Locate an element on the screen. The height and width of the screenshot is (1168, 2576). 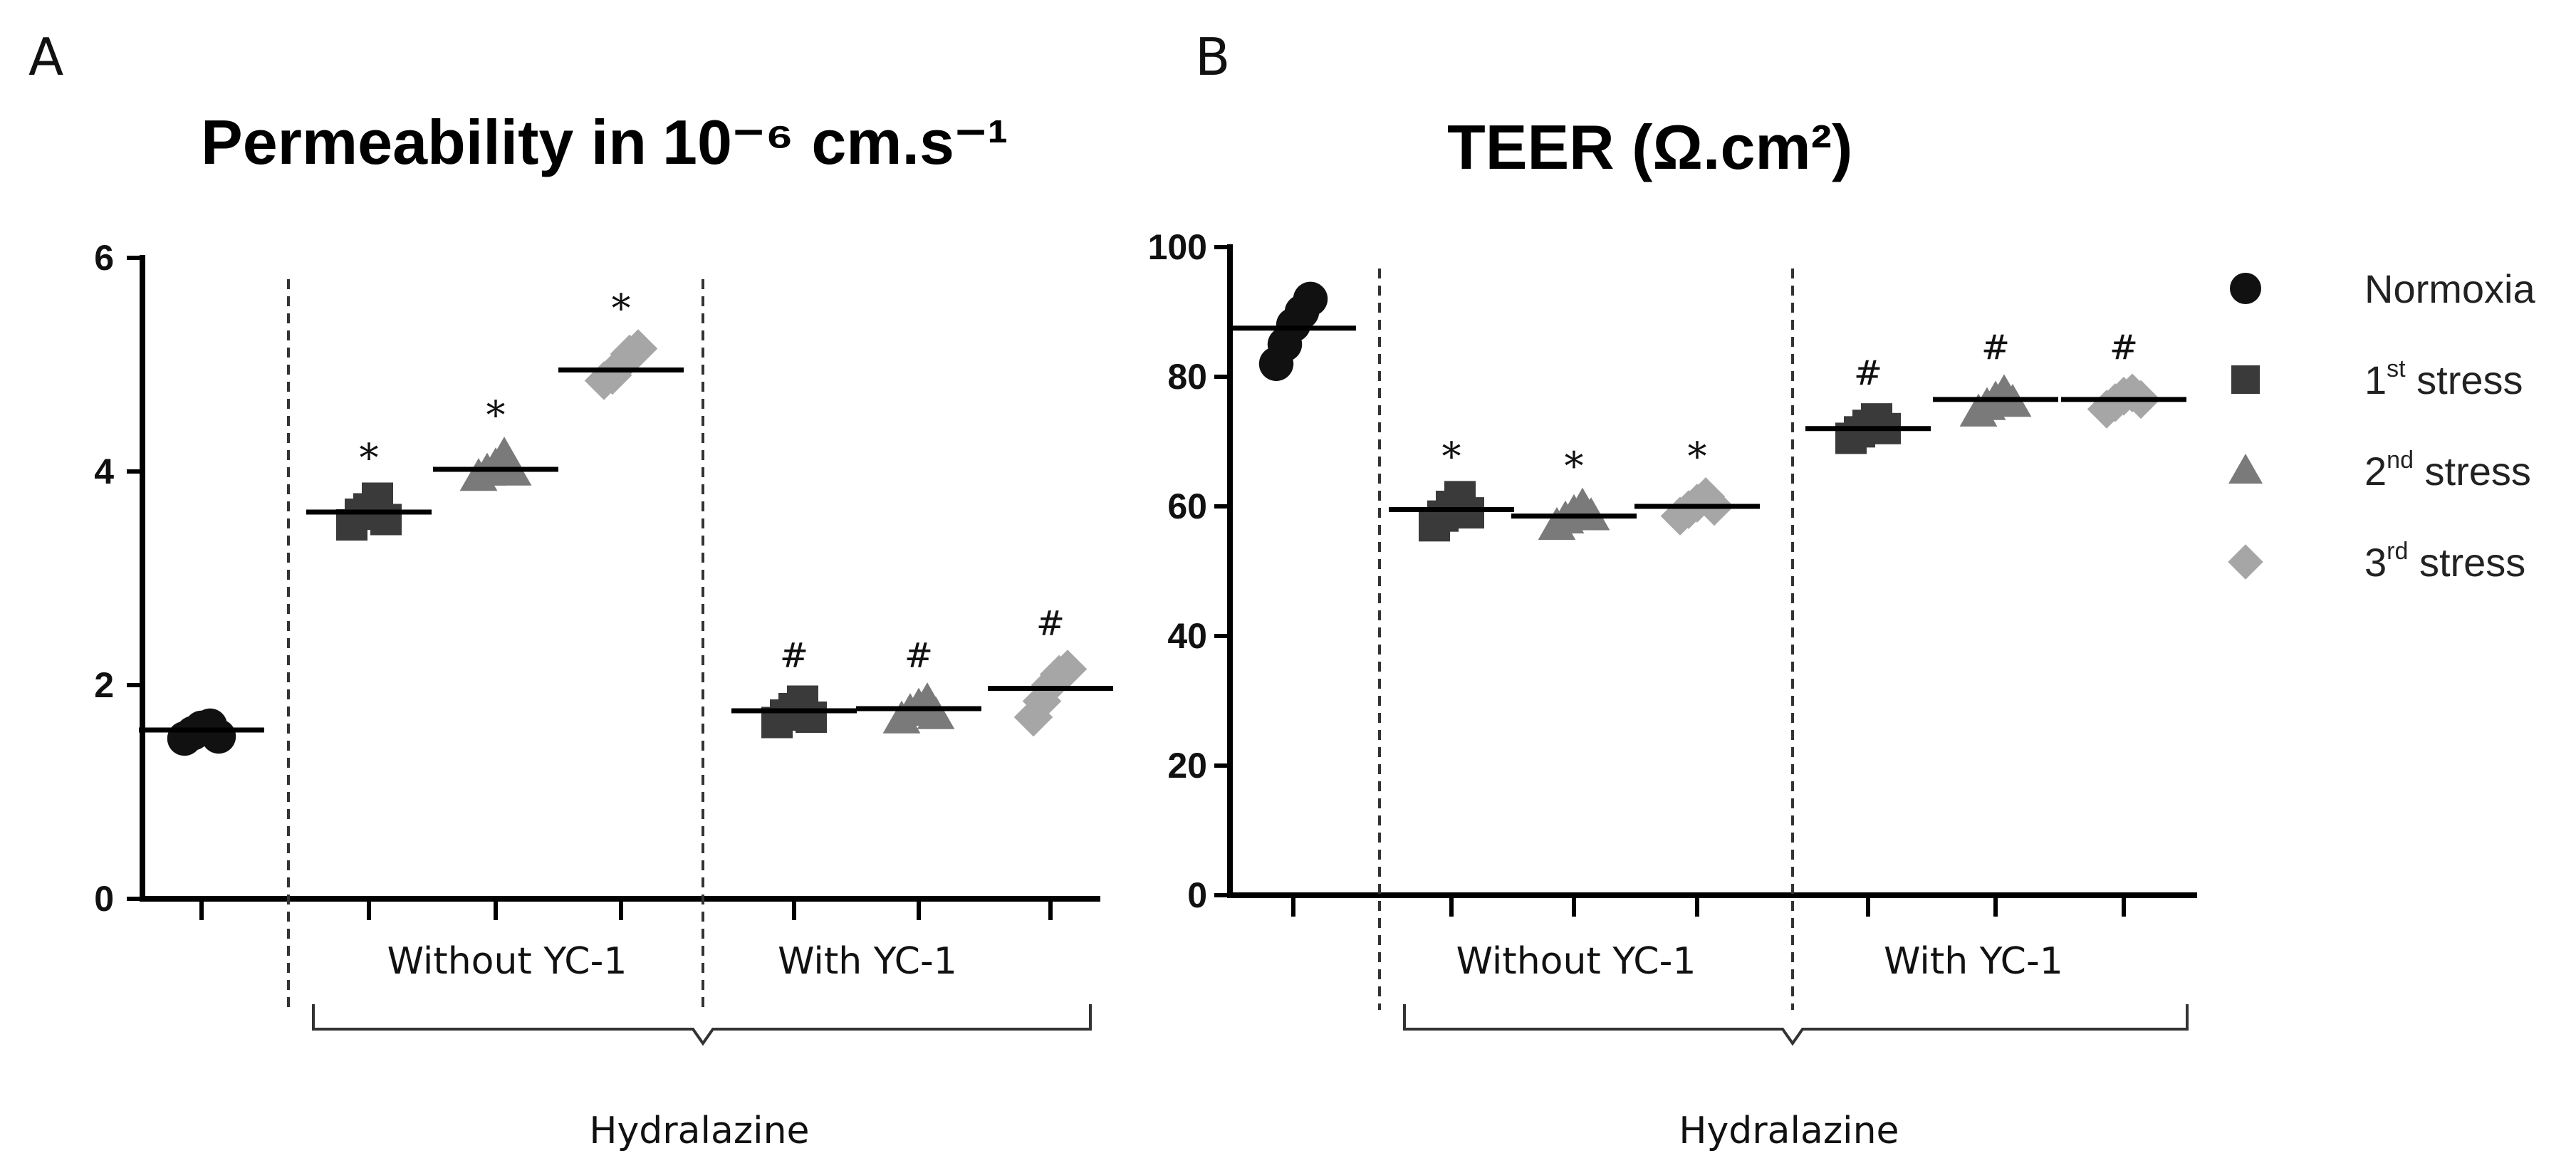
panel-b-y-tick-label: 0 is located at coordinates (1197, 895).